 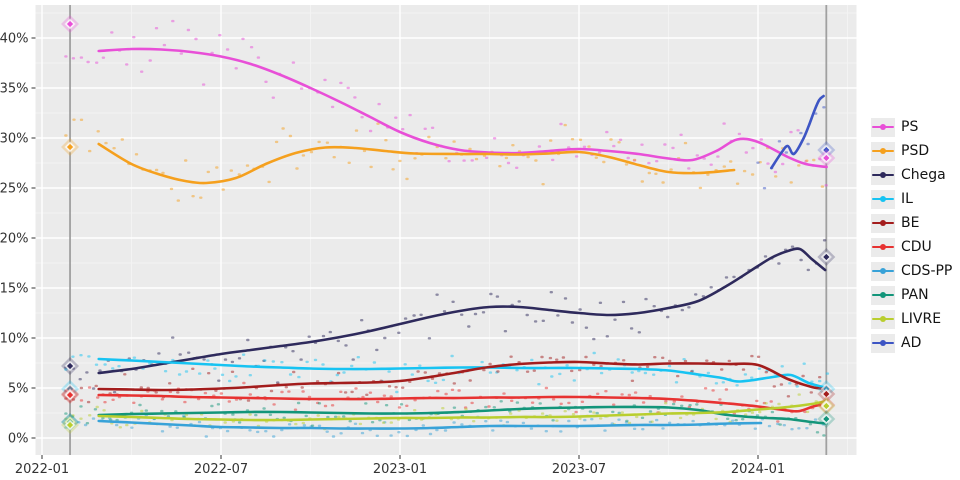 I want to click on election-2024-result-PS, so click(x=826, y=158).